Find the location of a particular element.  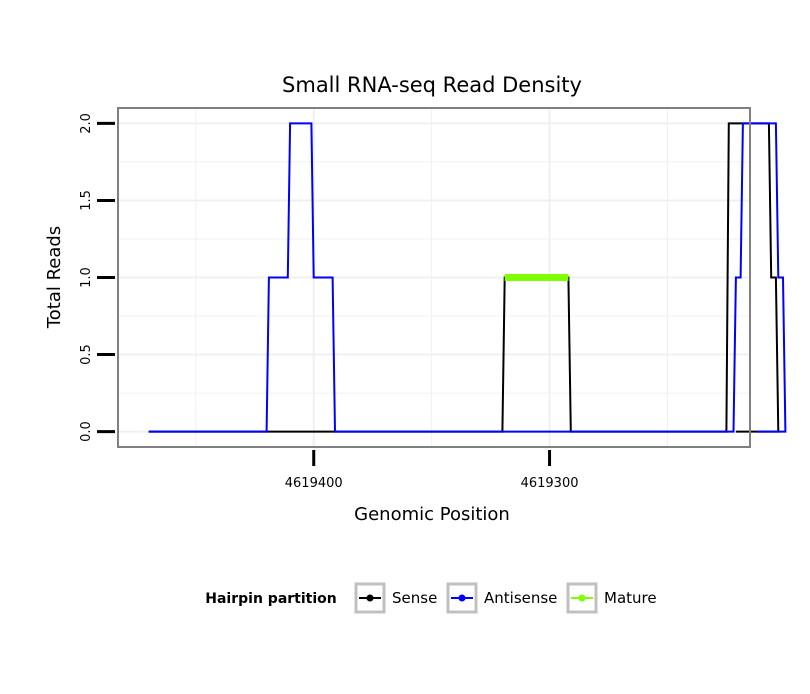

x-tick-label: 4619300 is located at coordinates (550, 483).